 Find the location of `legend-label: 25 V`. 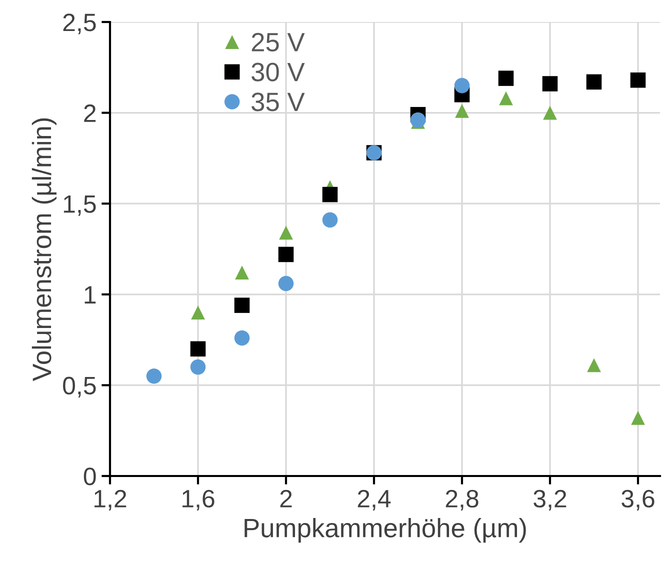

legend-label: 25 V is located at coordinates (278, 42).